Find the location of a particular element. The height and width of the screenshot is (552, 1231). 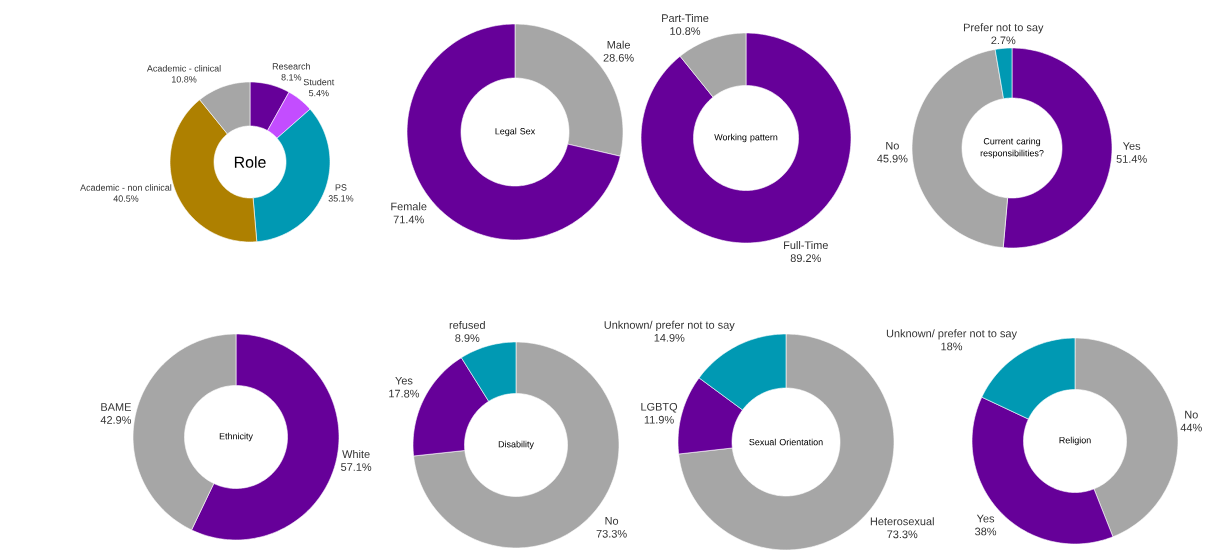

data-label: 5.4% is located at coordinates (318, 93).